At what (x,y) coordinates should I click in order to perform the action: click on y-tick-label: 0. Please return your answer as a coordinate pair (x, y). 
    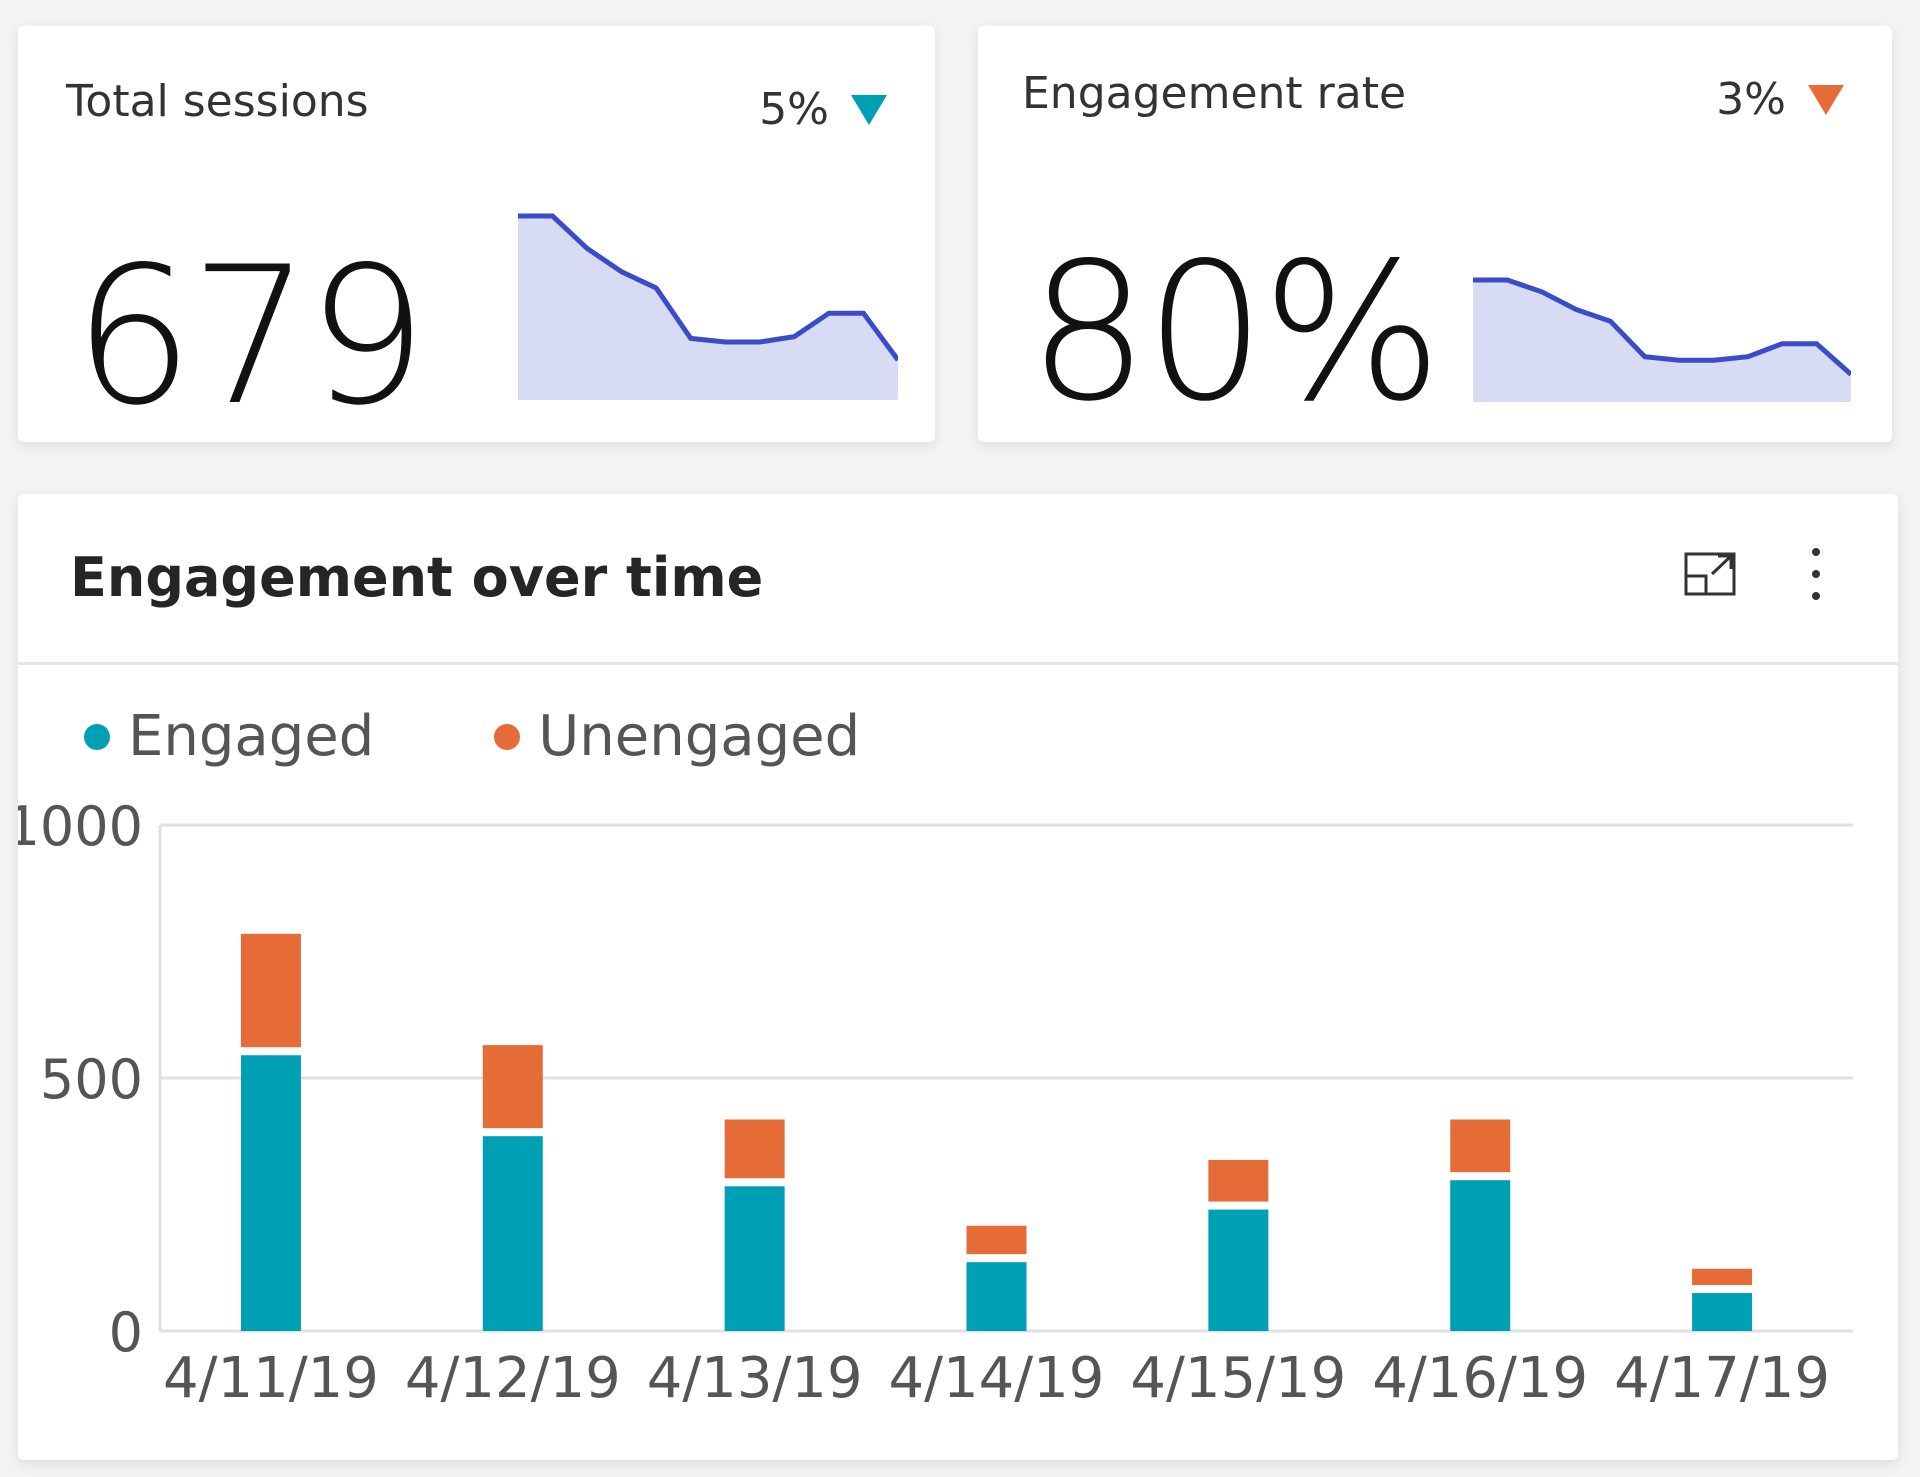
    Looking at the image, I should click on (126, 1332).